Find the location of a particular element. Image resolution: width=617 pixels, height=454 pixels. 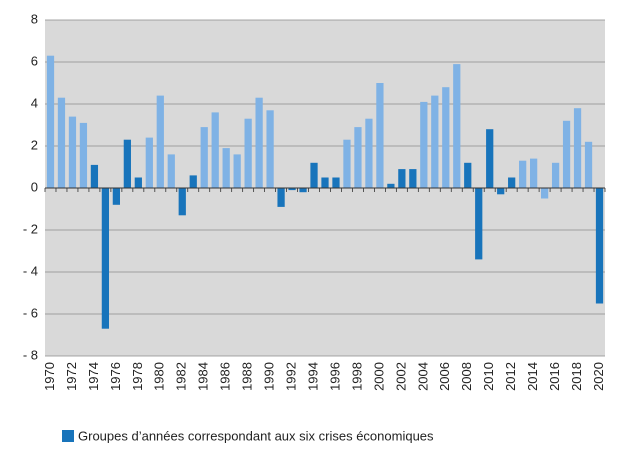

y-tick-label: - 4 is located at coordinates (30, 270).